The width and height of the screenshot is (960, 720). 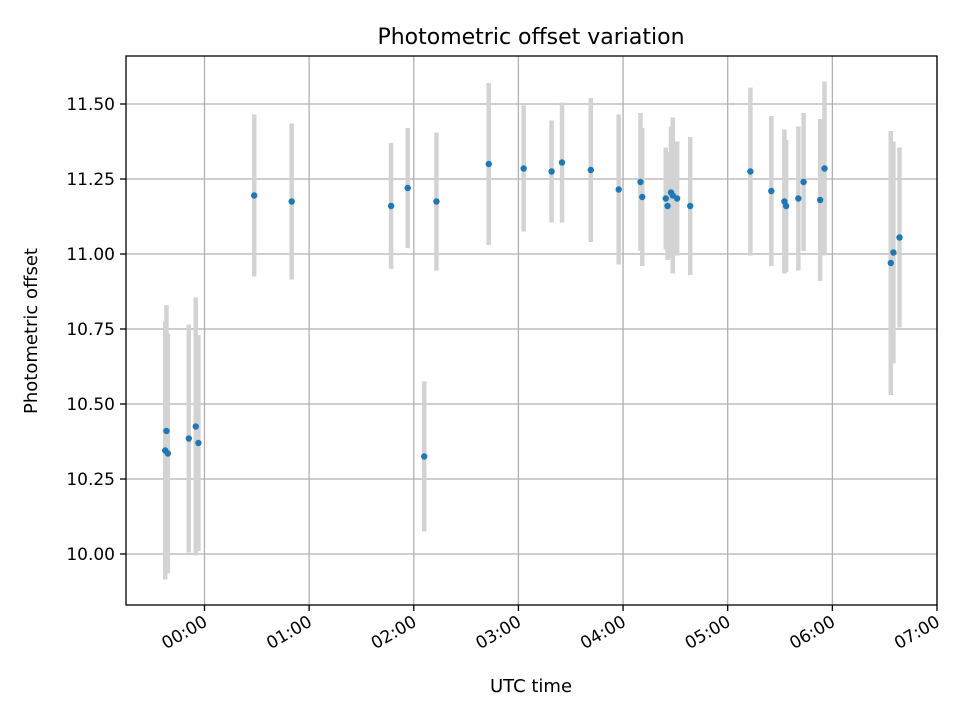 What do you see at coordinates (530, 37) in the screenshot?
I see `chart-title: Photometric offset variation` at bounding box center [530, 37].